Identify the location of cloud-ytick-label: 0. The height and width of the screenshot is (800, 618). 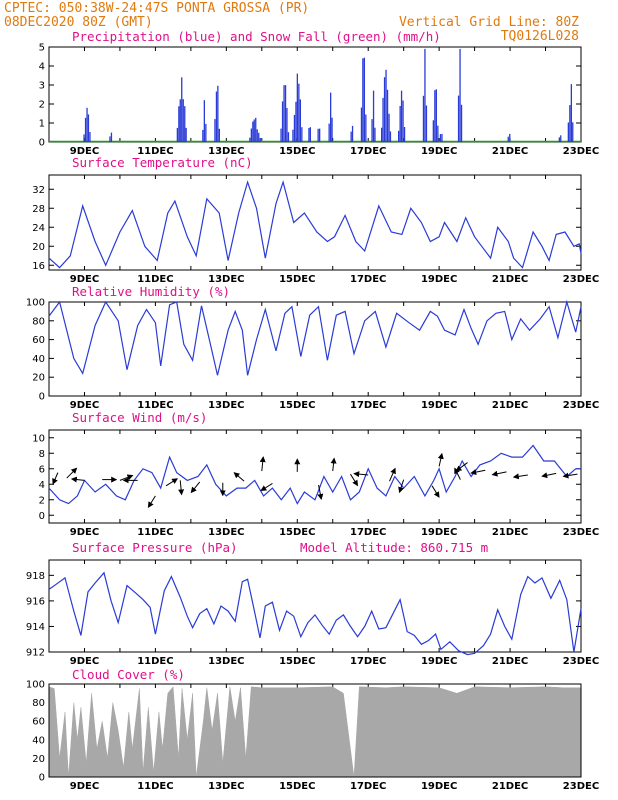
(42, 778).